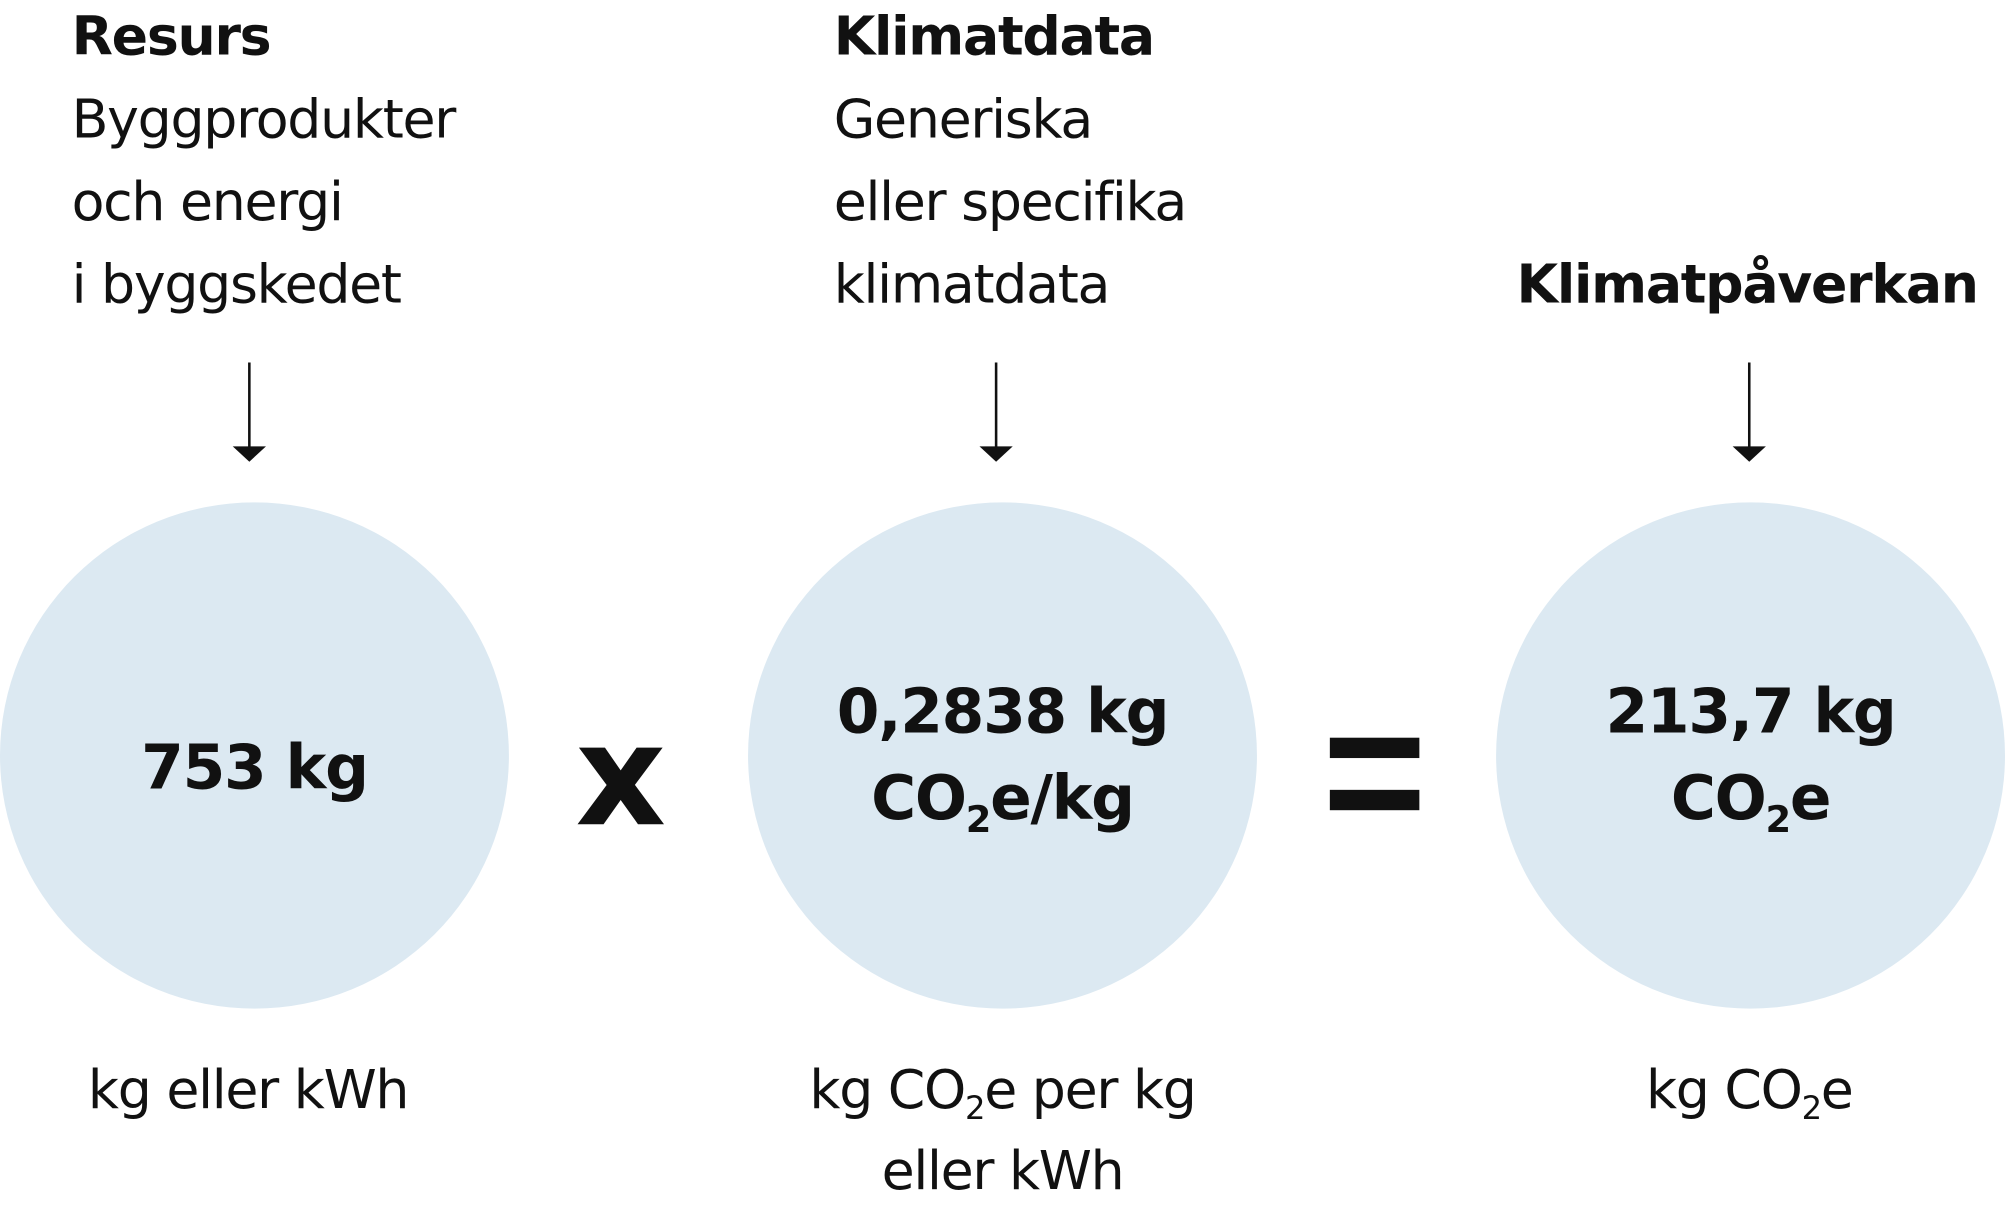 The image size is (2005, 1221). Describe the element at coordinates (1062, 799) in the screenshot. I see `text: e/kg` at that location.